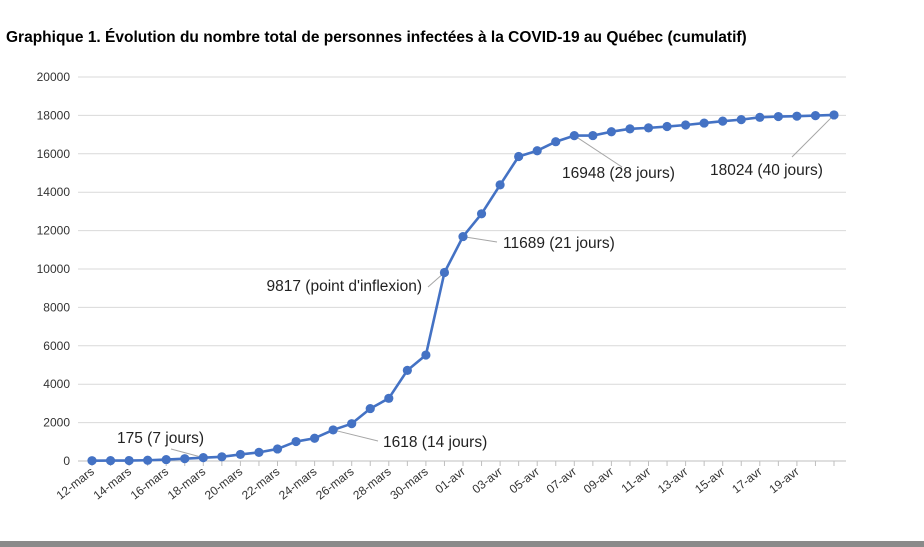  I want to click on x-tick-label: 18-mars, so click(186, 483).